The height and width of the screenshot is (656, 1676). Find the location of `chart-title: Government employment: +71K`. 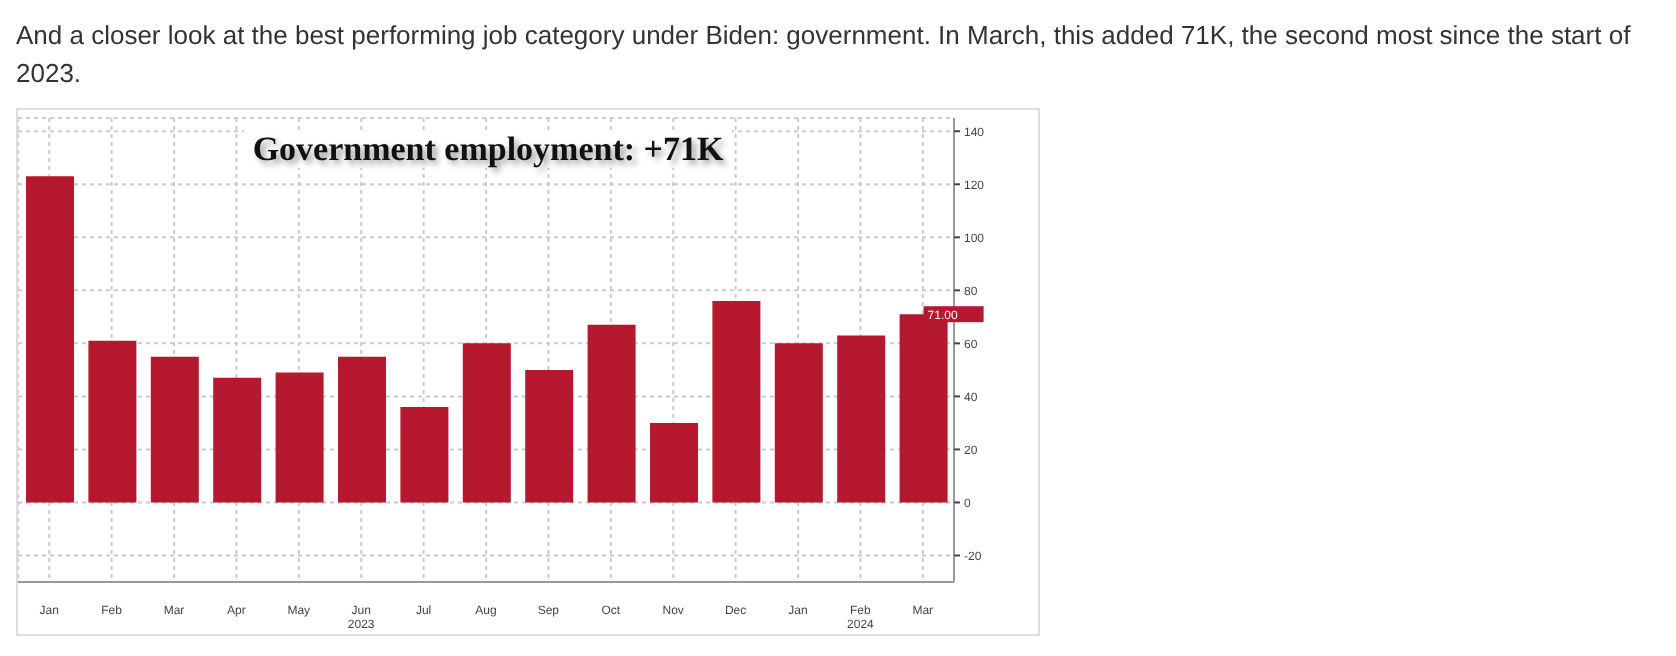

chart-title: Government employment: +71K is located at coordinates (488, 149).